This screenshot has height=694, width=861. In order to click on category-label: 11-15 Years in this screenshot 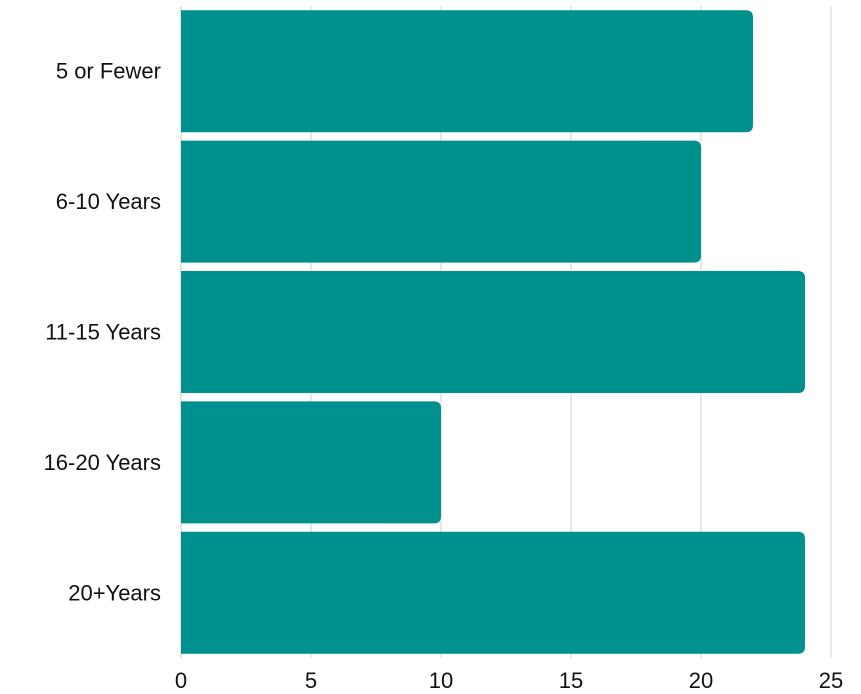, I will do `click(103, 332)`.